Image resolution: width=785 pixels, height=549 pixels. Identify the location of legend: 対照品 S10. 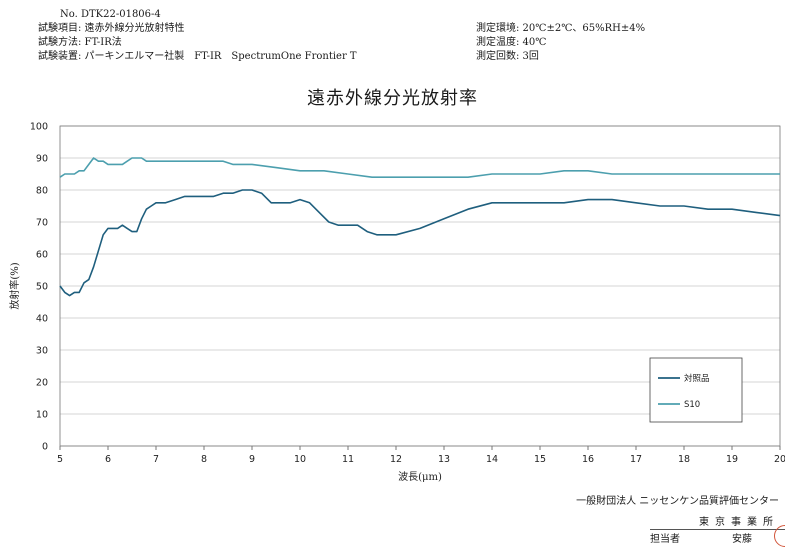
(696, 390).